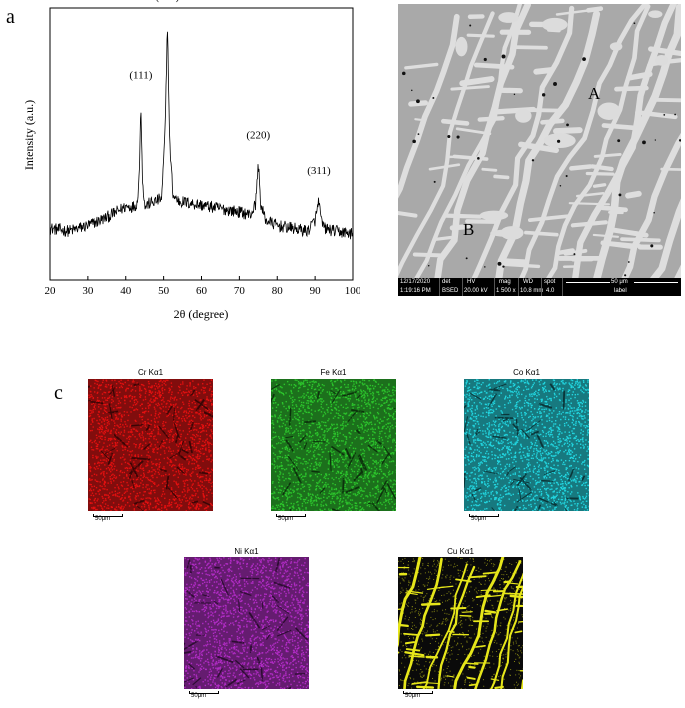 The height and width of the screenshot is (708, 685). What do you see at coordinates (291, 518) in the screenshot?
I see `eds-scalebar-fe: 50μm` at bounding box center [291, 518].